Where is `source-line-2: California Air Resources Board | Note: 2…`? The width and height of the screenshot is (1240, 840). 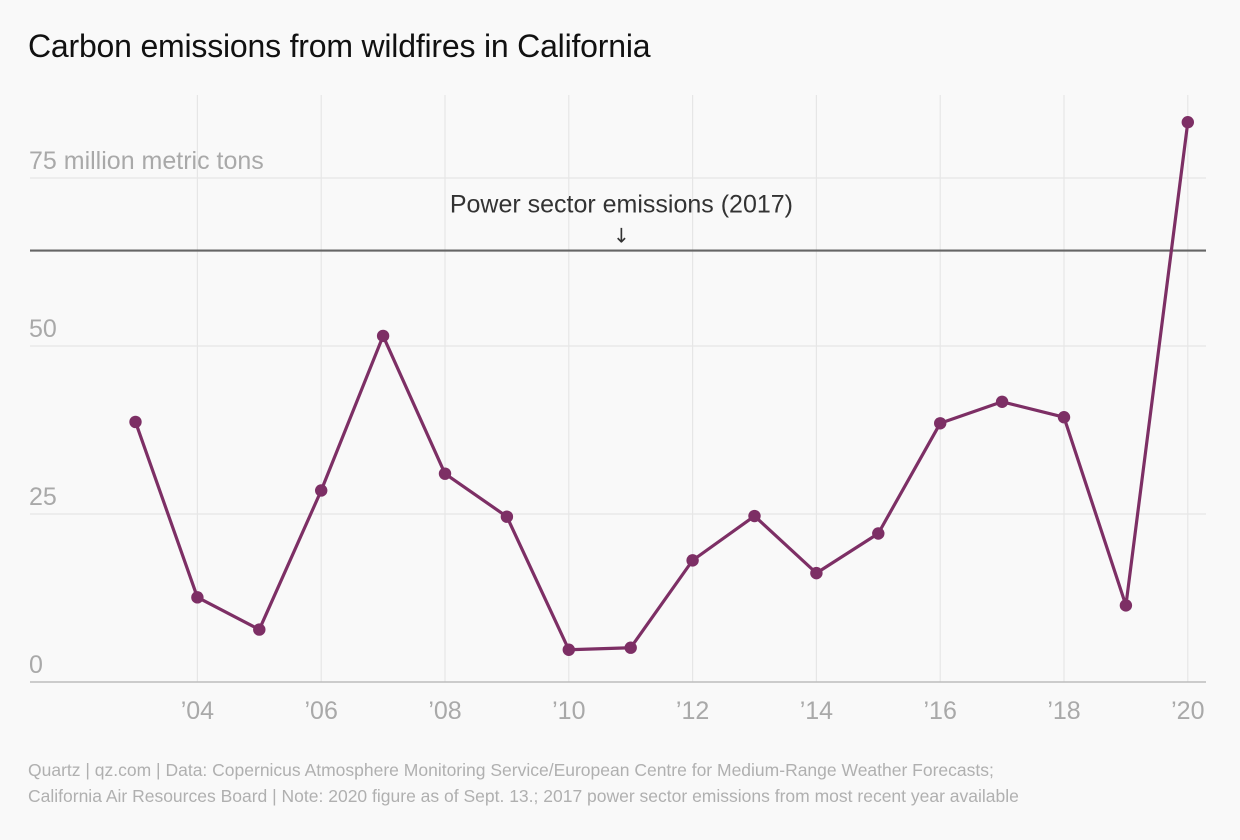 source-line-2: California Air Resources Board | Note: 2… is located at coordinates (523, 796).